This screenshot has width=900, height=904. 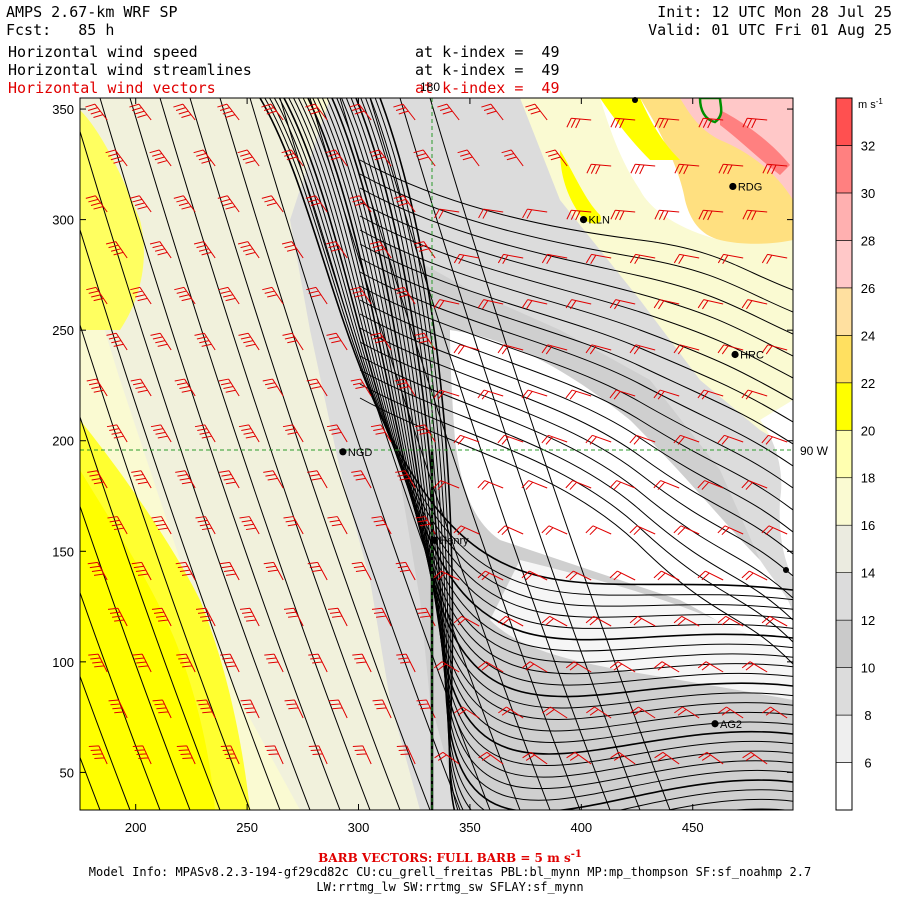 What do you see at coordinates (63, 220) in the screenshot?
I see `y-tick-label: 300` at bounding box center [63, 220].